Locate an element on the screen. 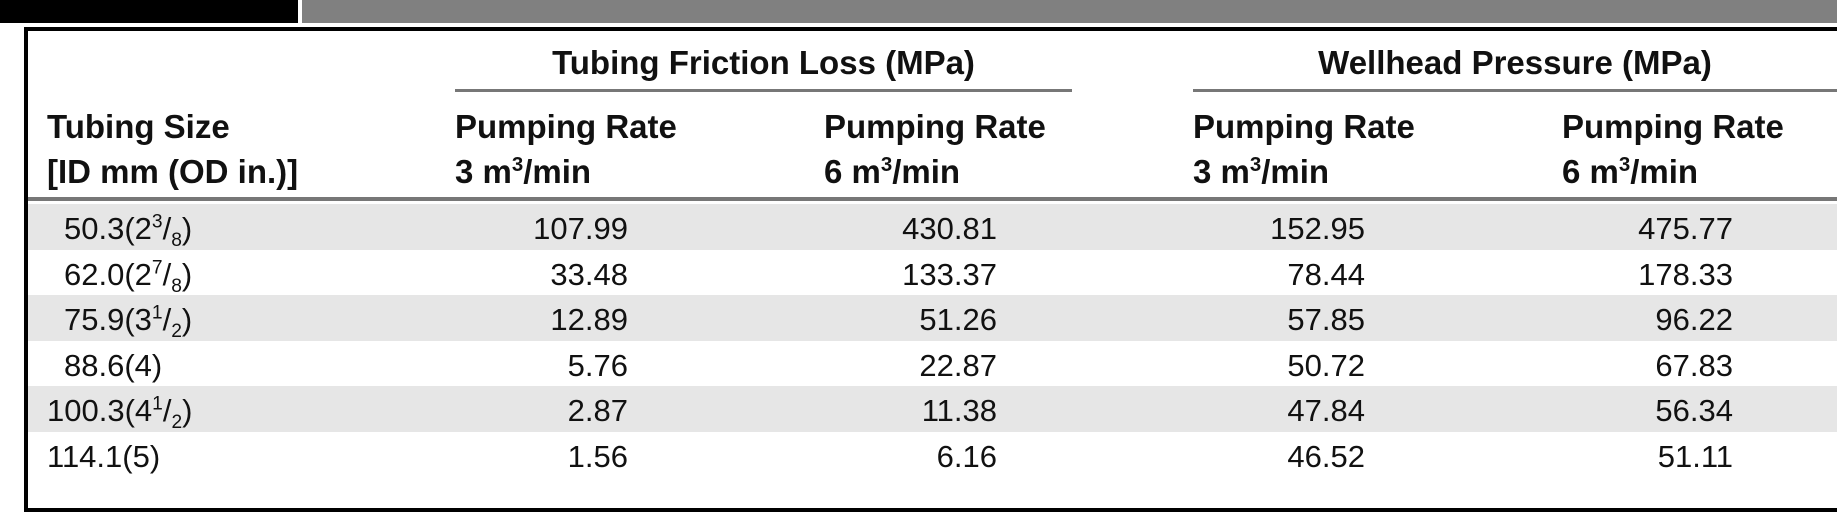 The height and width of the screenshot is (516, 1837). row-label: 50.3(23/8) is located at coordinates (128, 230).